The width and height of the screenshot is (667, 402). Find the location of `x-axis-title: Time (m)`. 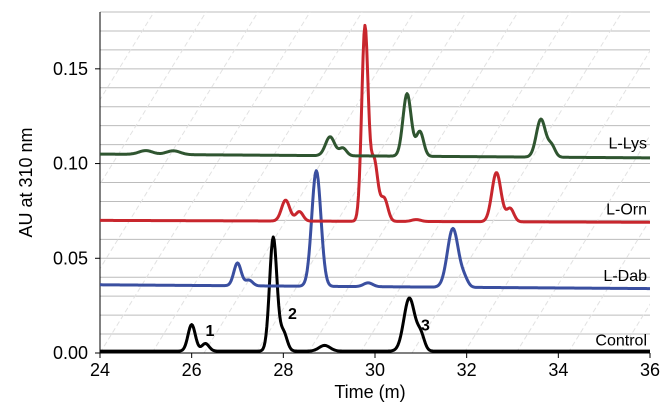

x-axis-title: Time (m) is located at coordinates (369, 392).